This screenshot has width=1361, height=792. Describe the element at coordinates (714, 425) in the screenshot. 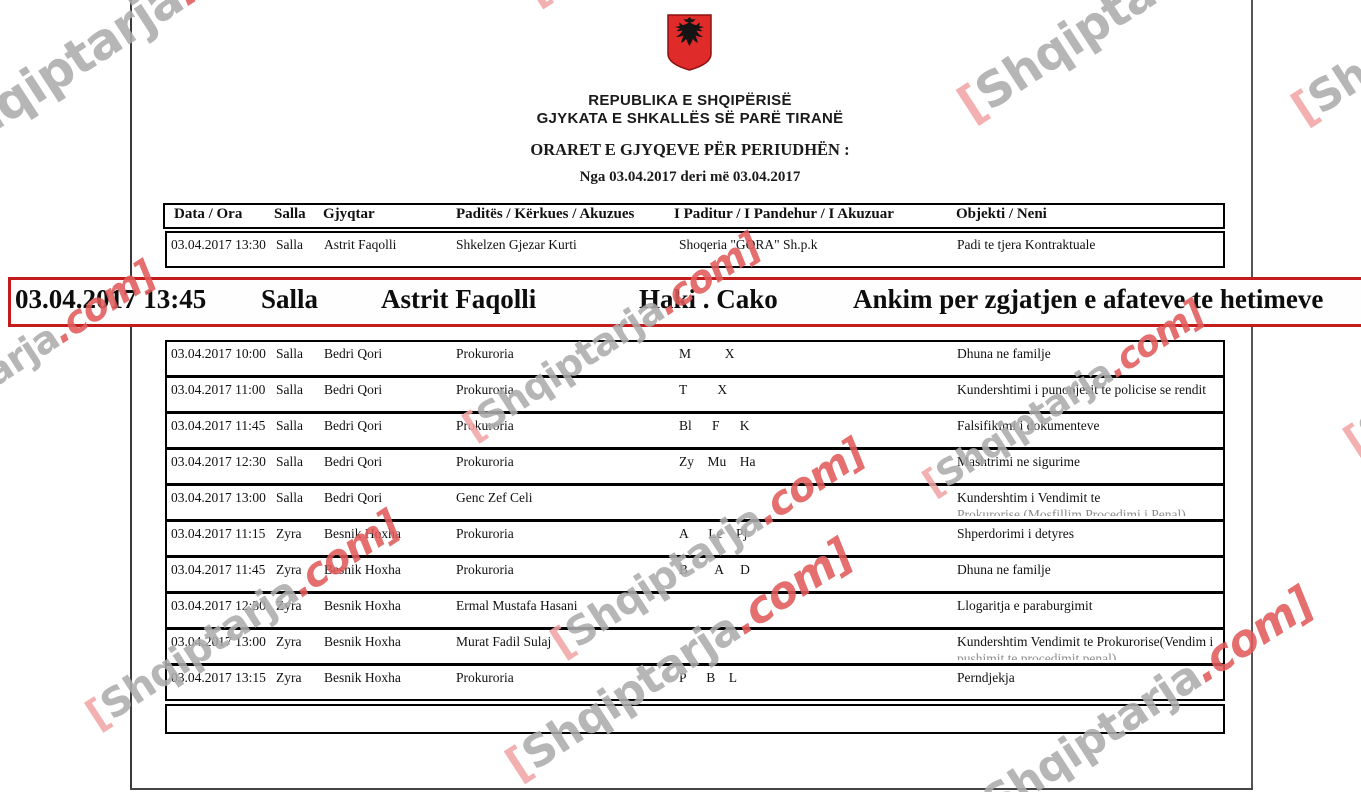

I see `cell-defendant: Bl F K` at that location.